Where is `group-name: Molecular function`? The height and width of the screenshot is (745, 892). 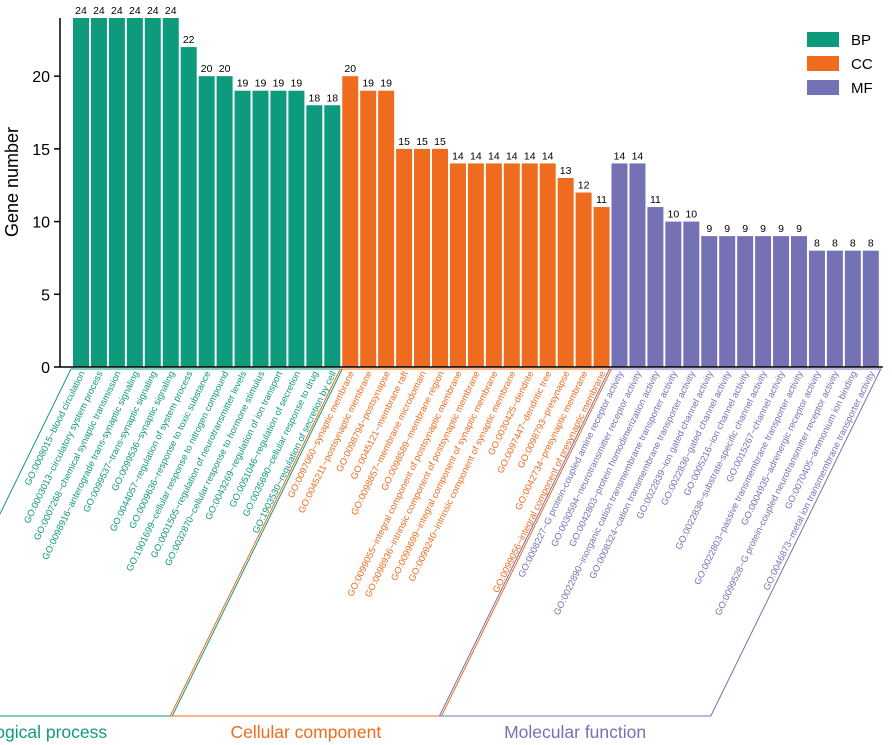 group-name: Molecular function is located at coordinates (575, 732).